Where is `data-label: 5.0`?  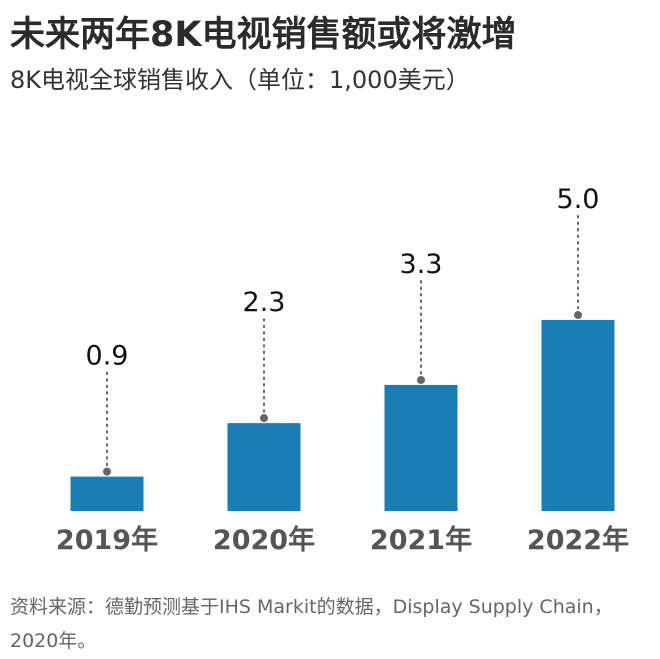 data-label: 5.0 is located at coordinates (578, 199).